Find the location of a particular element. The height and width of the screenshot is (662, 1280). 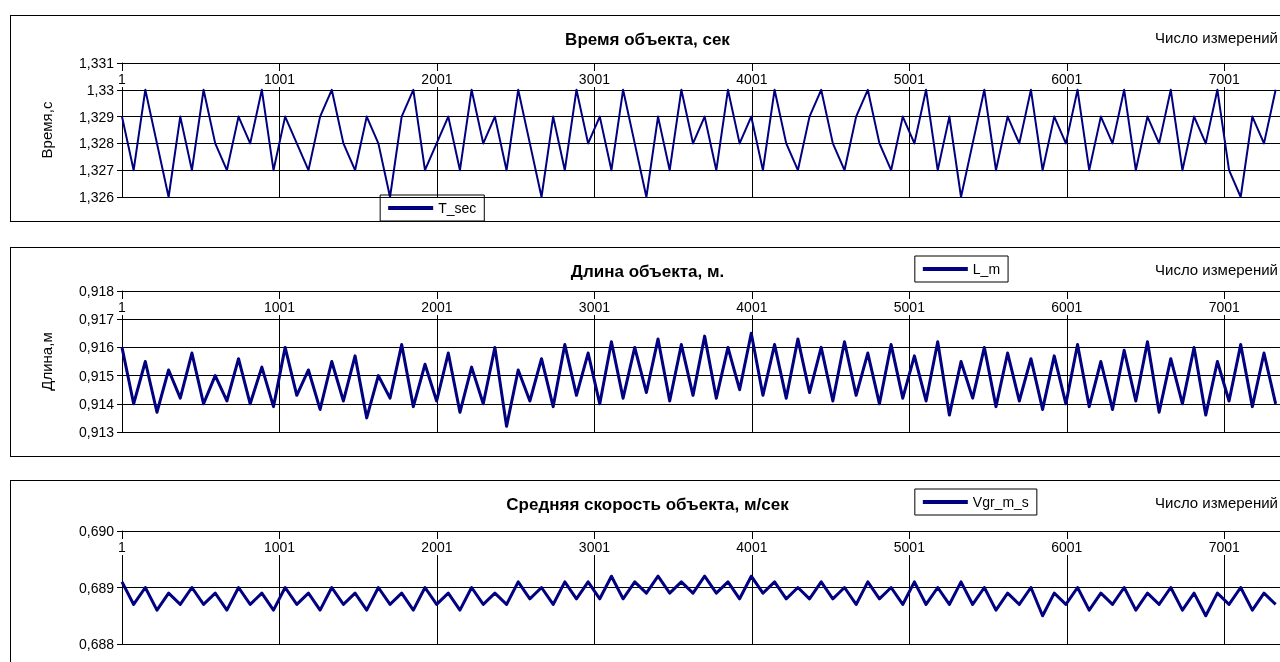

y-tick-label: 0,918 is located at coordinates (96, 291).